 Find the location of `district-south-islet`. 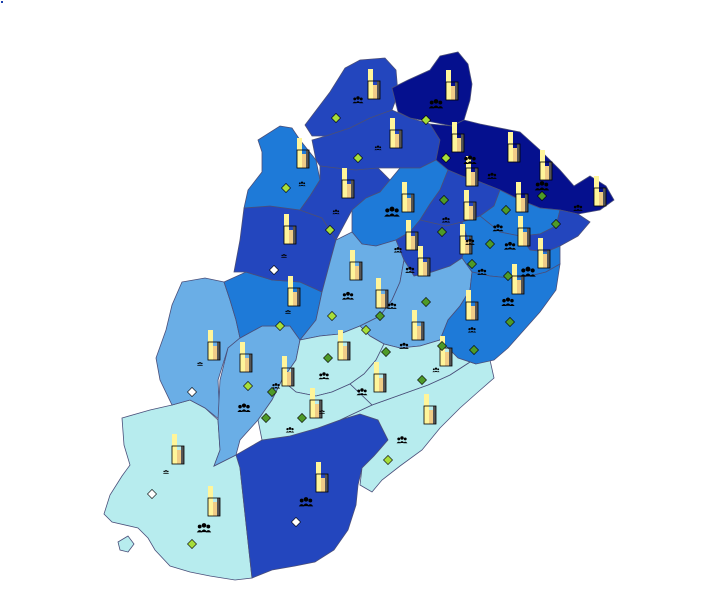

district-south-islet is located at coordinates (126, 544).